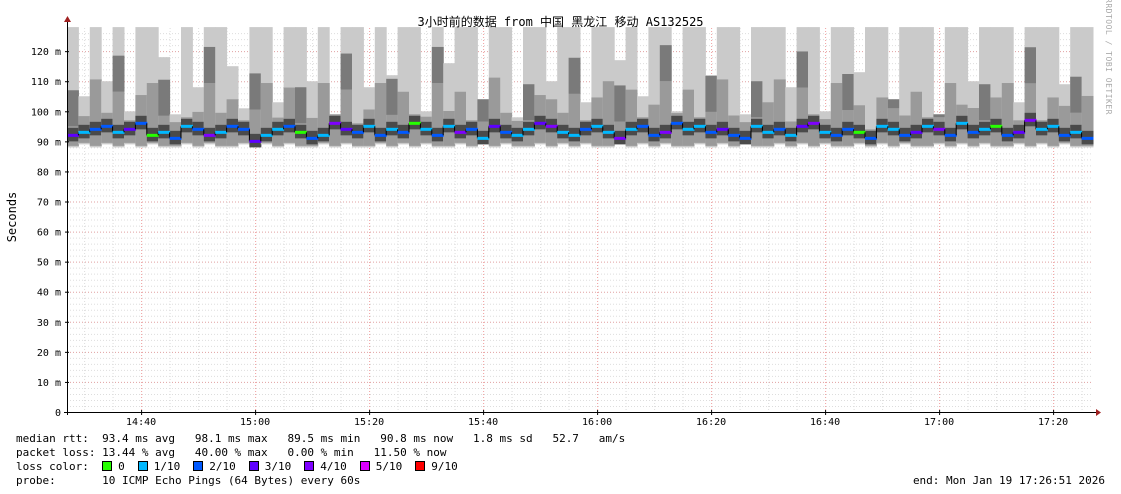 This screenshot has height=494, width=1121. What do you see at coordinates (49, 383) in the screenshot?
I see `y-tick-label: 10 m` at bounding box center [49, 383].